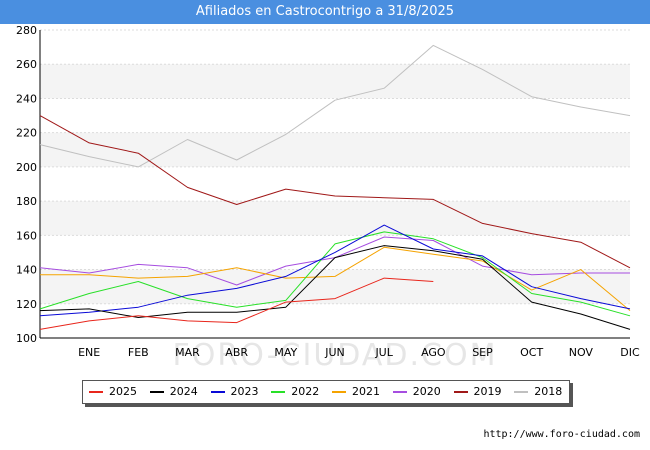  I want to click on legend-label: 2022, so click(305, 391).